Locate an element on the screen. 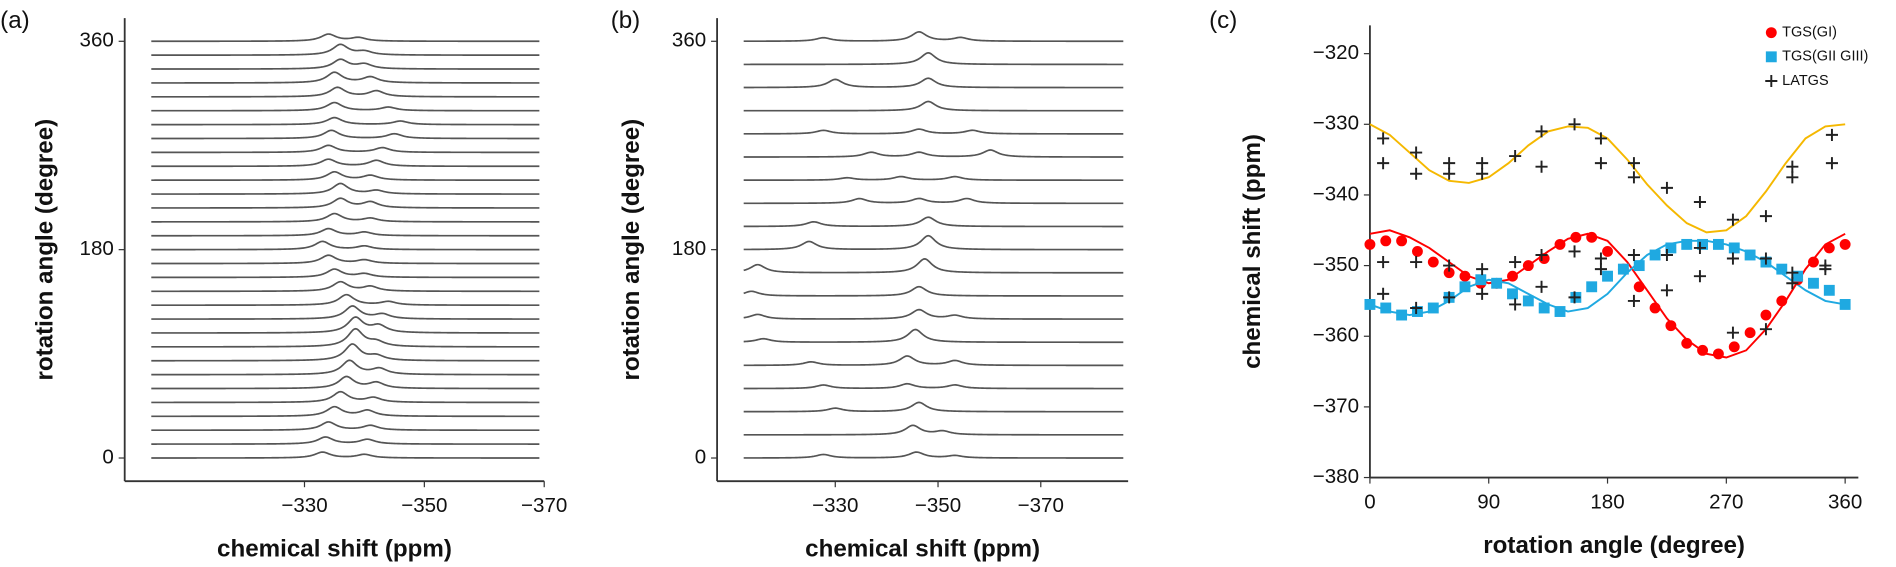 The image size is (1896, 567). fit-line is located at coordinates (1607, 178).